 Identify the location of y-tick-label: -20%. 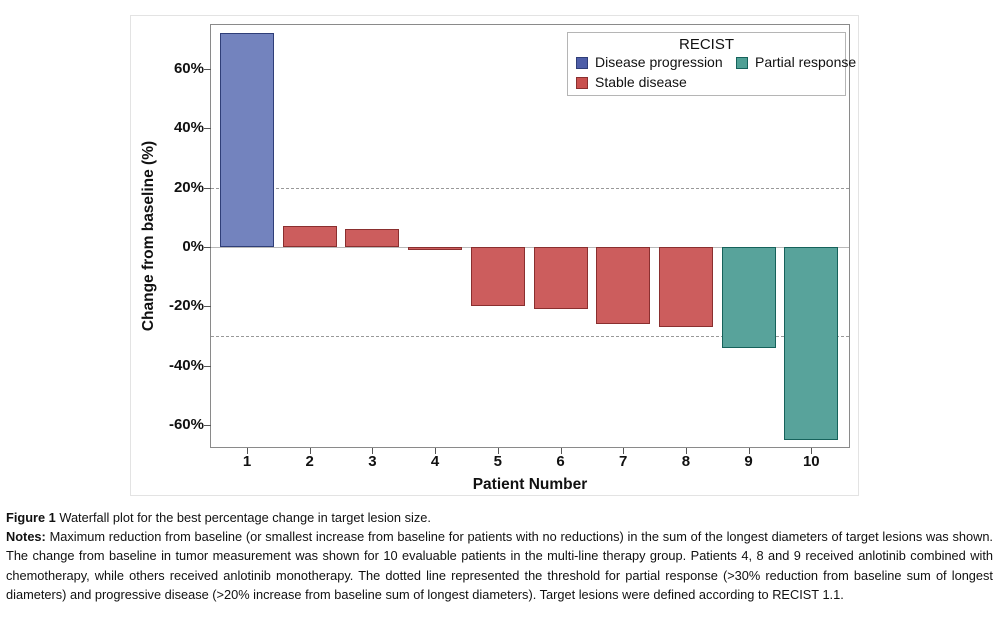
(186, 306).